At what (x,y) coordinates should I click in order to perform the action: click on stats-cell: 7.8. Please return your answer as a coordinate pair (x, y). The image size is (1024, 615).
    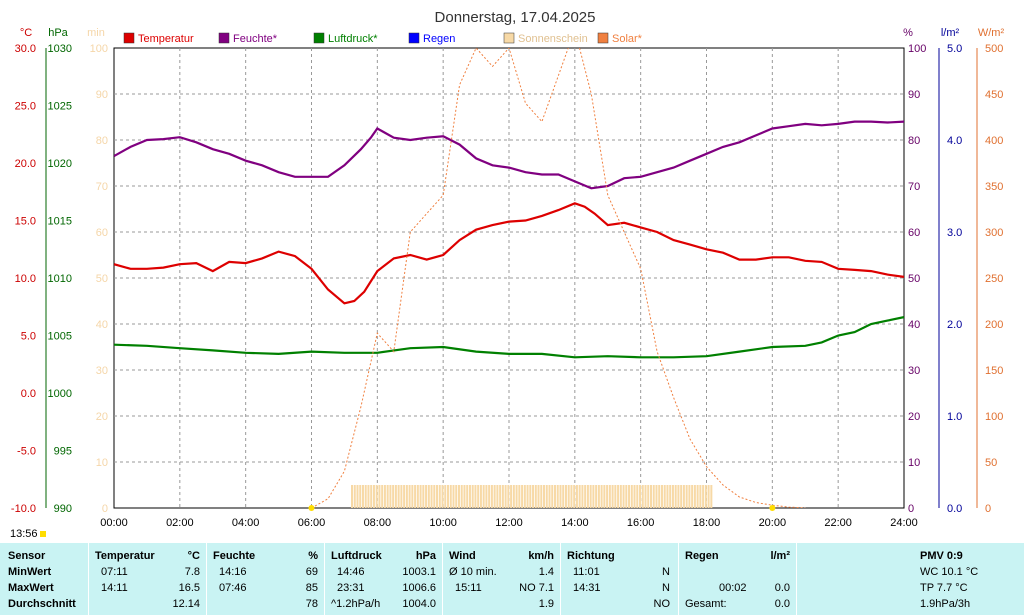
    Looking at the image, I should click on (192, 572).